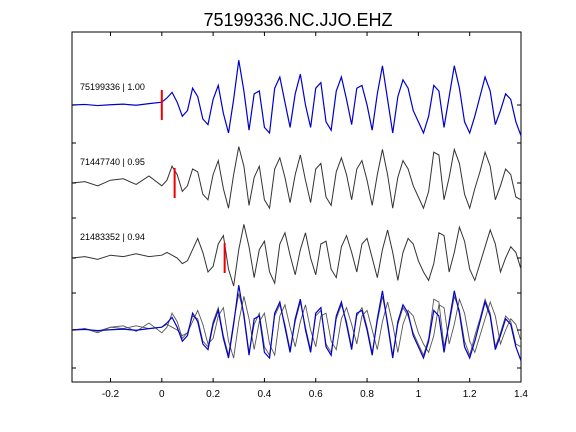 The image size is (576, 432). Describe the element at coordinates (470, 394) in the screenshot. I see `x-tick-label-8: 1.2` at that location.